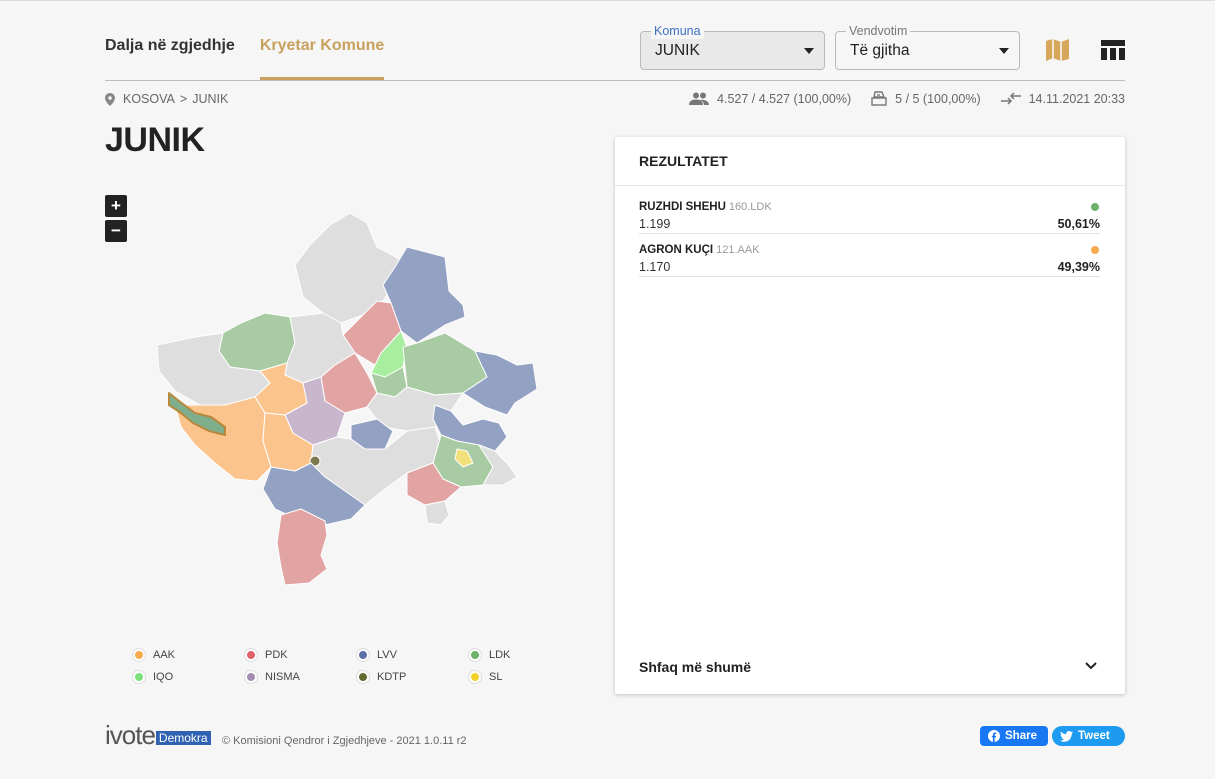 This screenshot has width=1215, height=779. What do you see at coordinates (210, 99) in the screenshot?
I see `breadcrumb-current: JUNIK` at bounding box center [210, 99].